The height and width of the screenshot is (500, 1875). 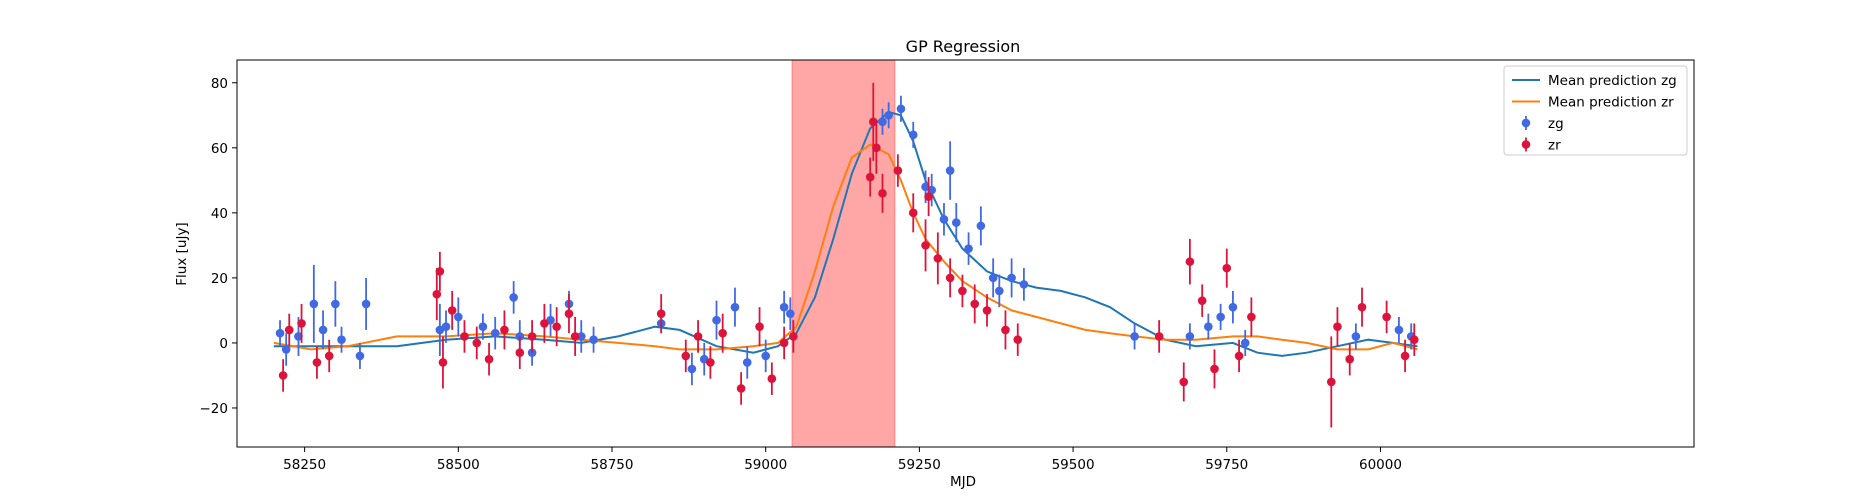 I want to click on legend-box, so click(x=1595, y=110).